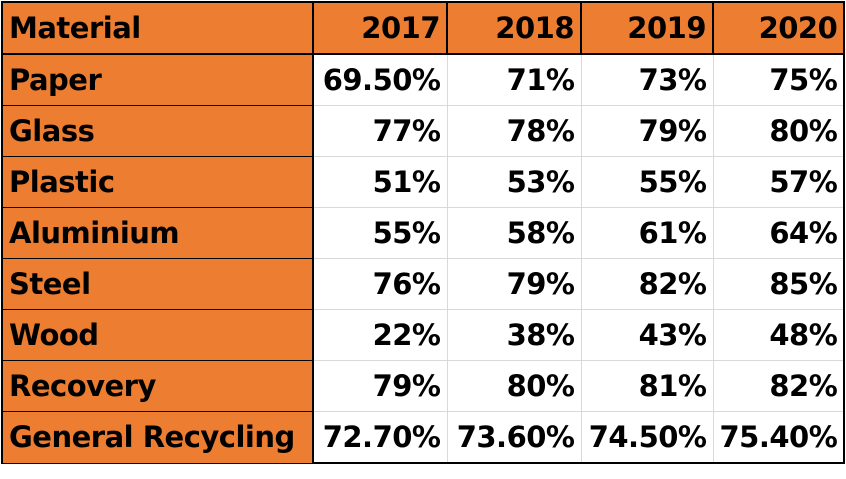  What do you see at coordinates (647, 233) in the screenshot?
I see `value-cell: 61%` at bounding box center [647, 233].